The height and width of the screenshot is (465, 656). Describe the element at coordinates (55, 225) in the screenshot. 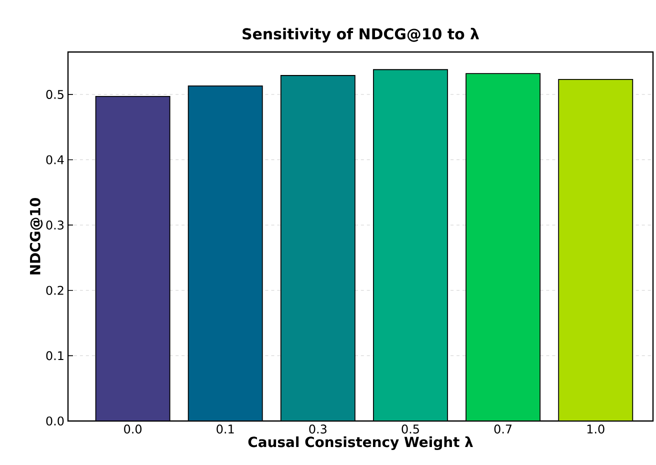

I see `y-tick-label: 0.3` at that location.